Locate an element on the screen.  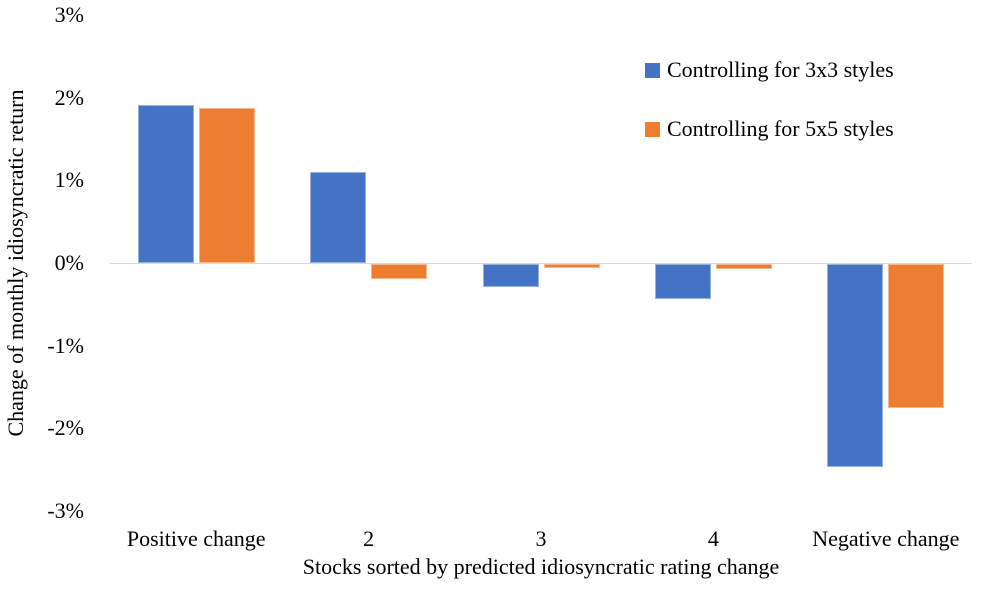
y-tick-label: 0% is located at coordinates (69, 262).